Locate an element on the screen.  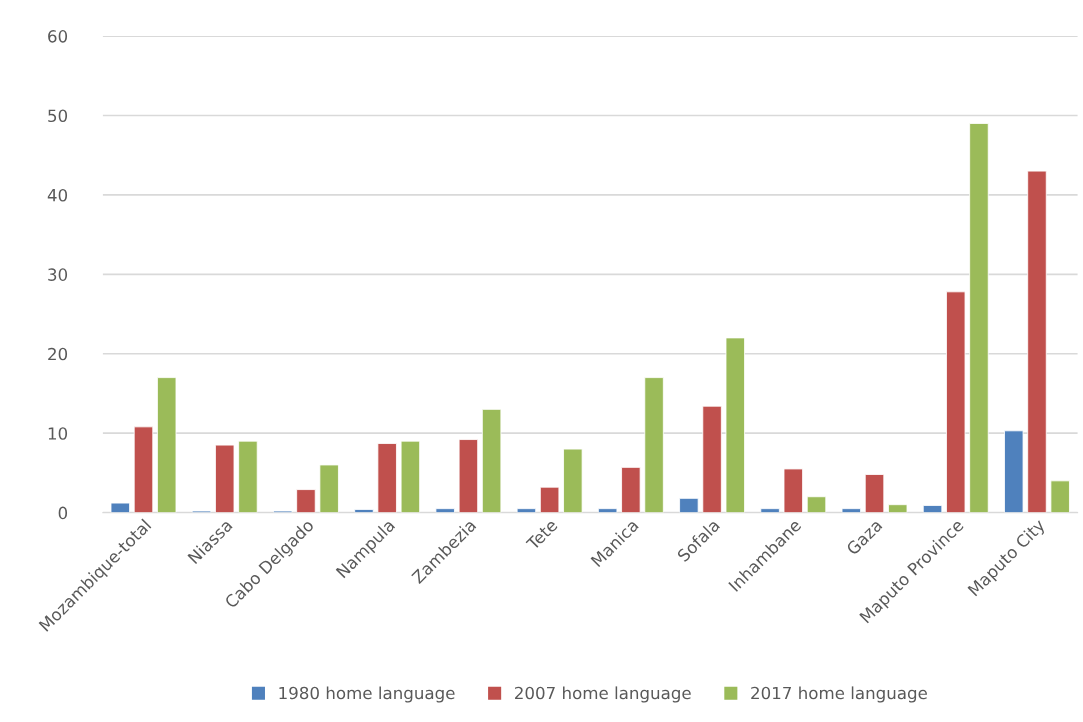
y-tick-label: 40 is located at coordinates (57, 195).